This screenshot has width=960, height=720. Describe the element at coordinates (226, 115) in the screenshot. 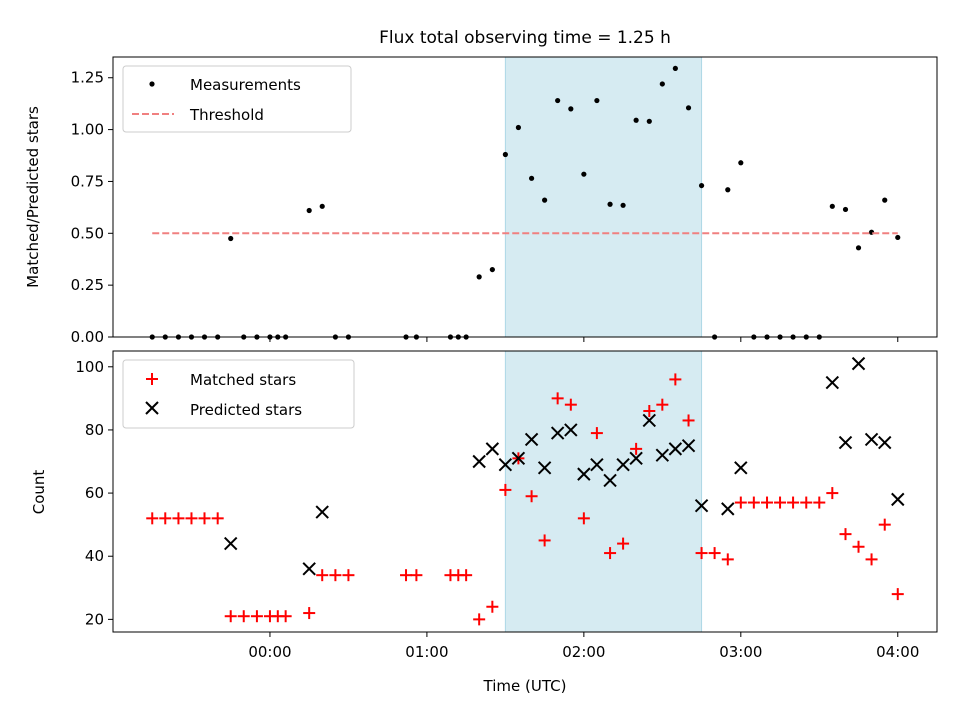

I see `legend-threshold-label: Threshold` at that location.